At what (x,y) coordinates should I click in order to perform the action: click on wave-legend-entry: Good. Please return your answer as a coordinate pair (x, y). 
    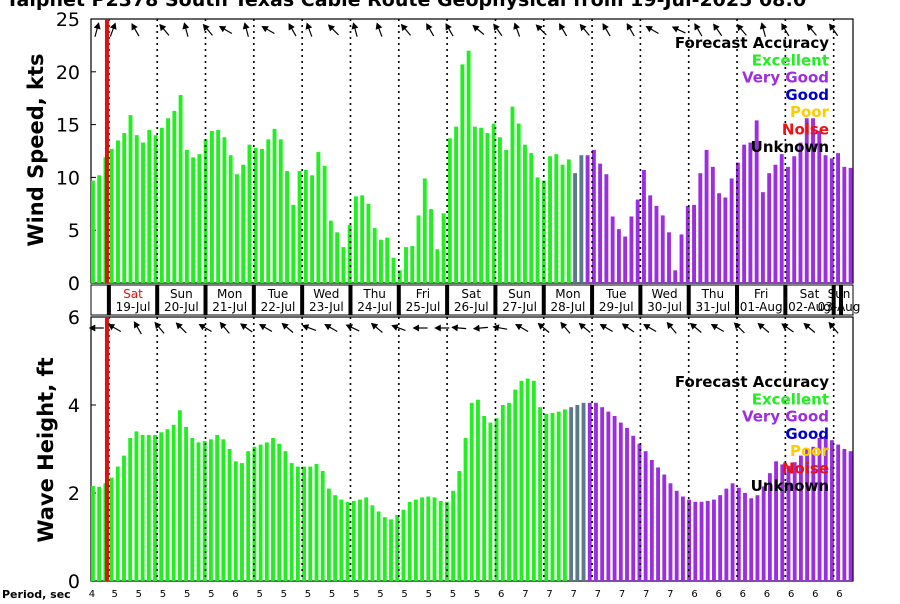
    Looking at the image, I should click on (807, 434).